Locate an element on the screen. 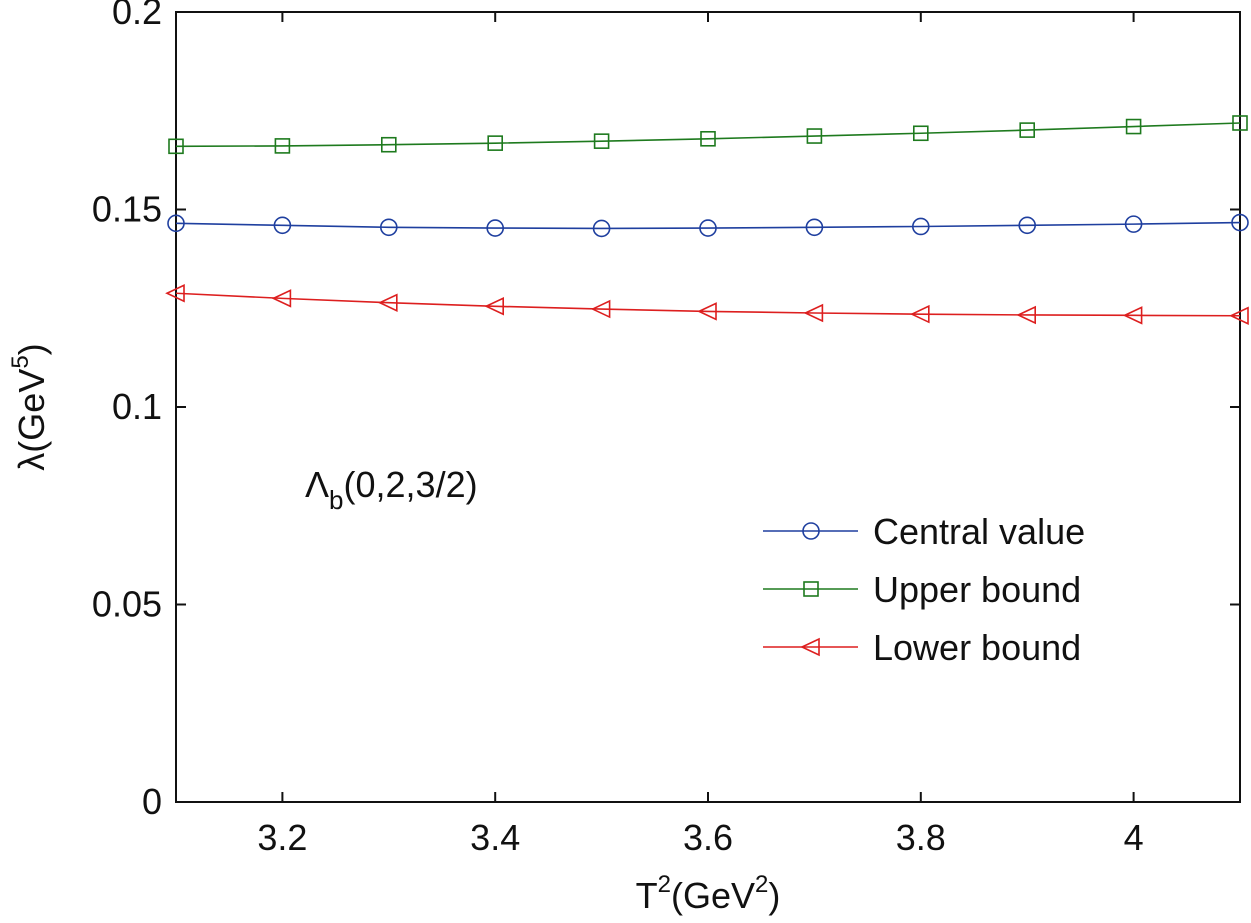 The image size is (1251, 923). legend: Central value Upper bound Lower bound is located at coordinates (924, 589).